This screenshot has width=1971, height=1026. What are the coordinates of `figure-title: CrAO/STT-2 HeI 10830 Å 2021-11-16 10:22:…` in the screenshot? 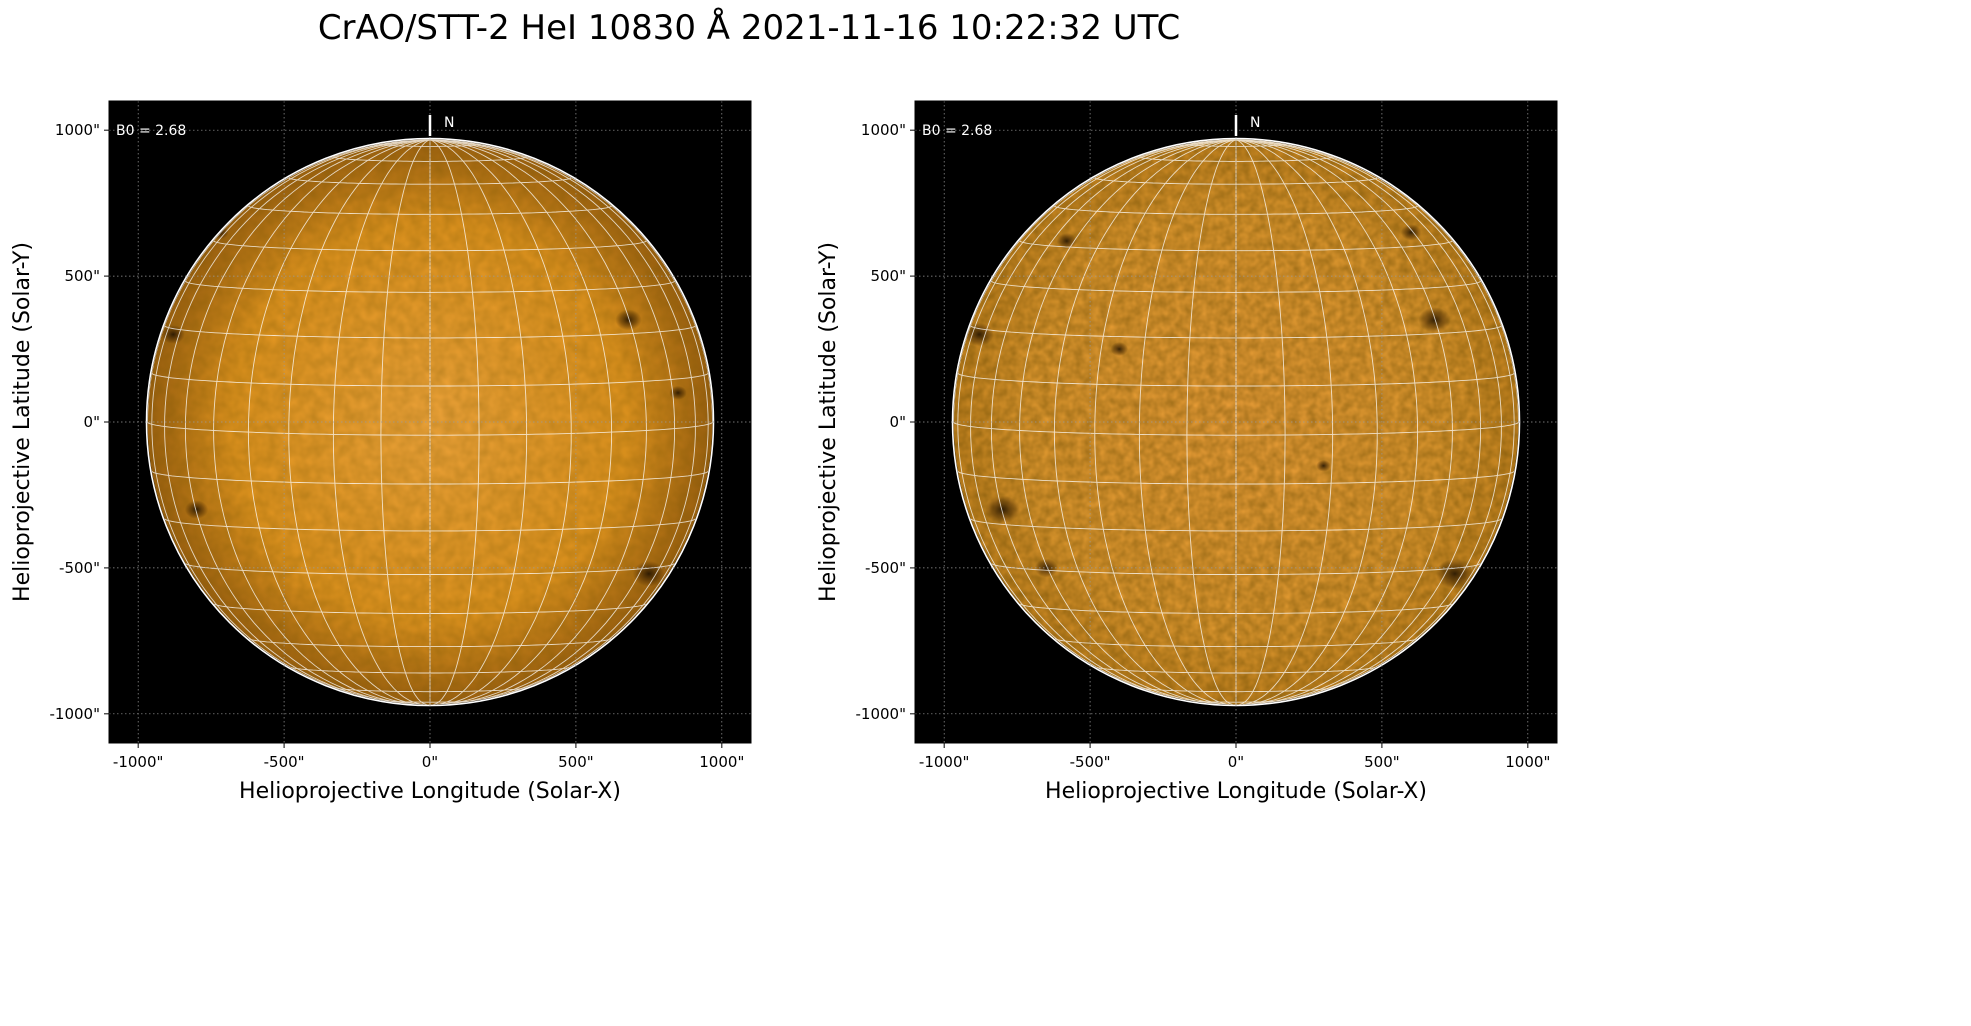 It's located at (749, 28).